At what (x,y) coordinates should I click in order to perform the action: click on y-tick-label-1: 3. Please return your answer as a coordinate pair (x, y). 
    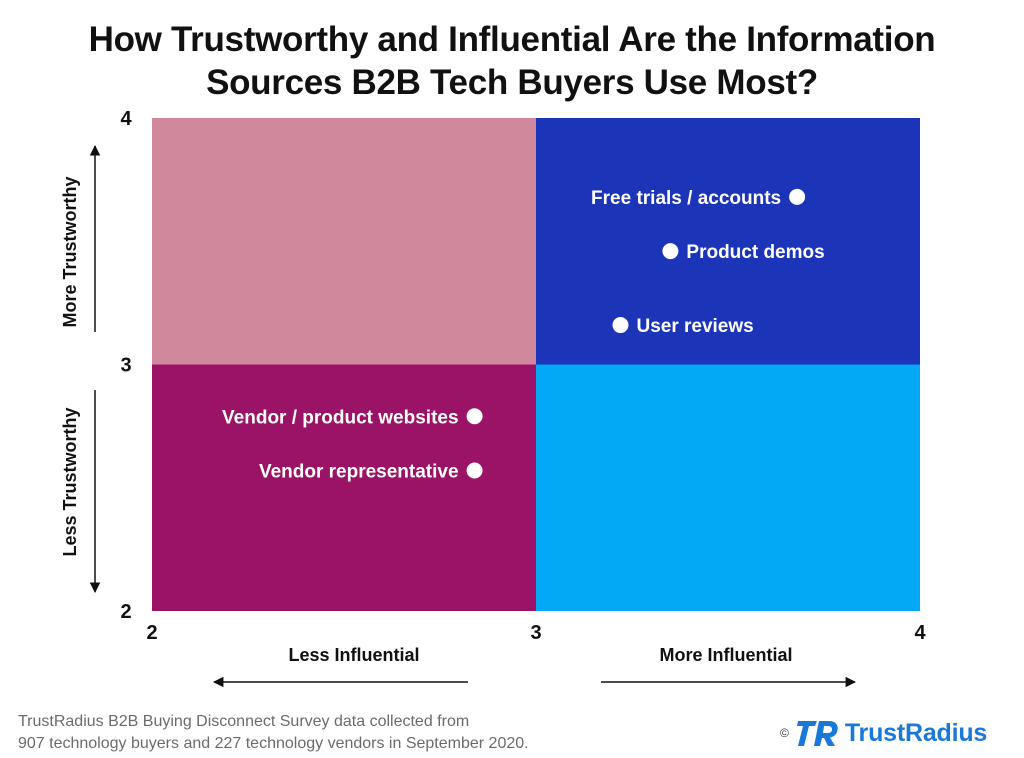
    Looking at the image, I should click on (125, 366).